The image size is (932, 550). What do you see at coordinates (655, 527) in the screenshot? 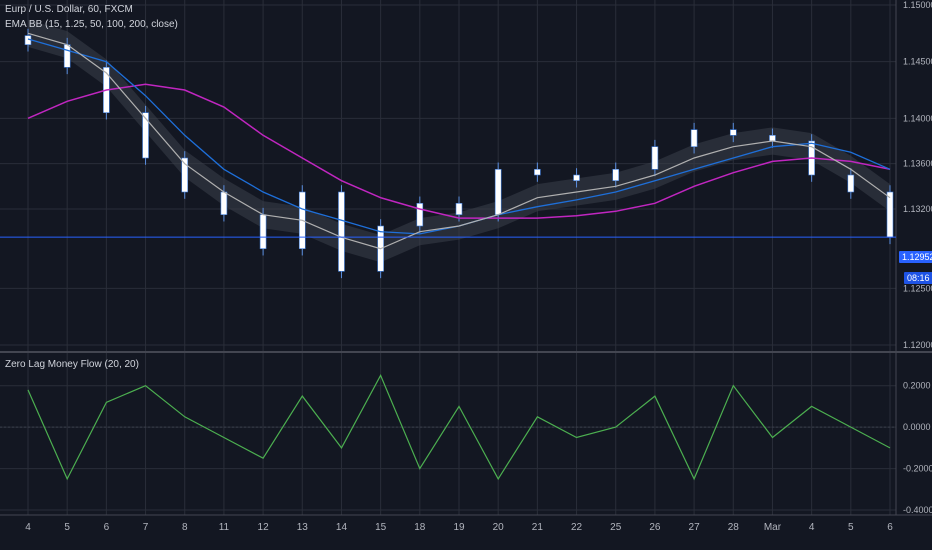
I see `time-tick-label: 26` at bounding box center [655, 527].